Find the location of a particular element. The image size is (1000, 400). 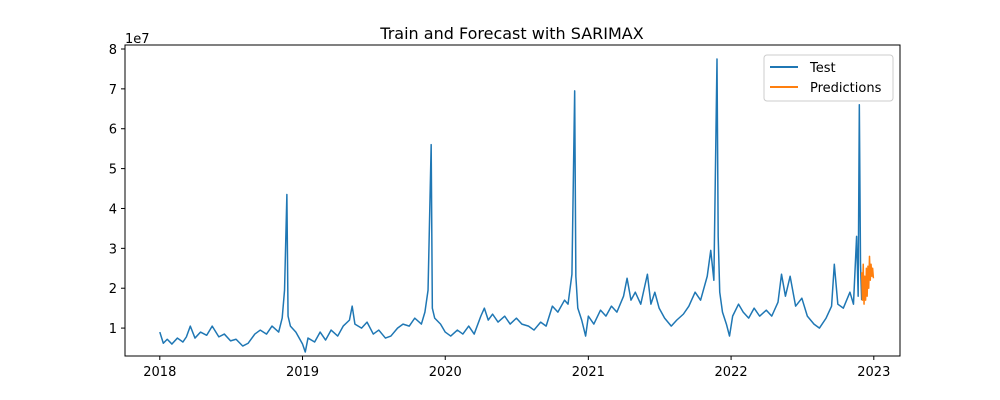

x-tick-label: 2021 is located at coordinates (588, 372).